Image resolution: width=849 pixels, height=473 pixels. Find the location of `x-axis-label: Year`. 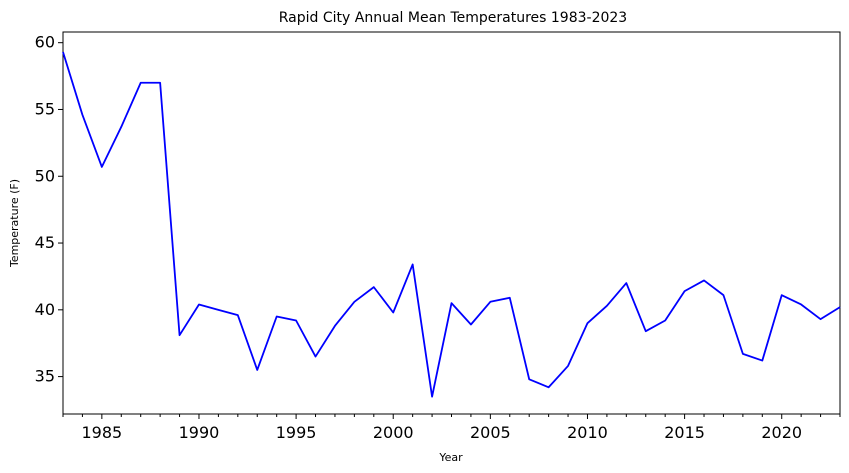

x-axis-label: Year is located at coordinates (450, 457).